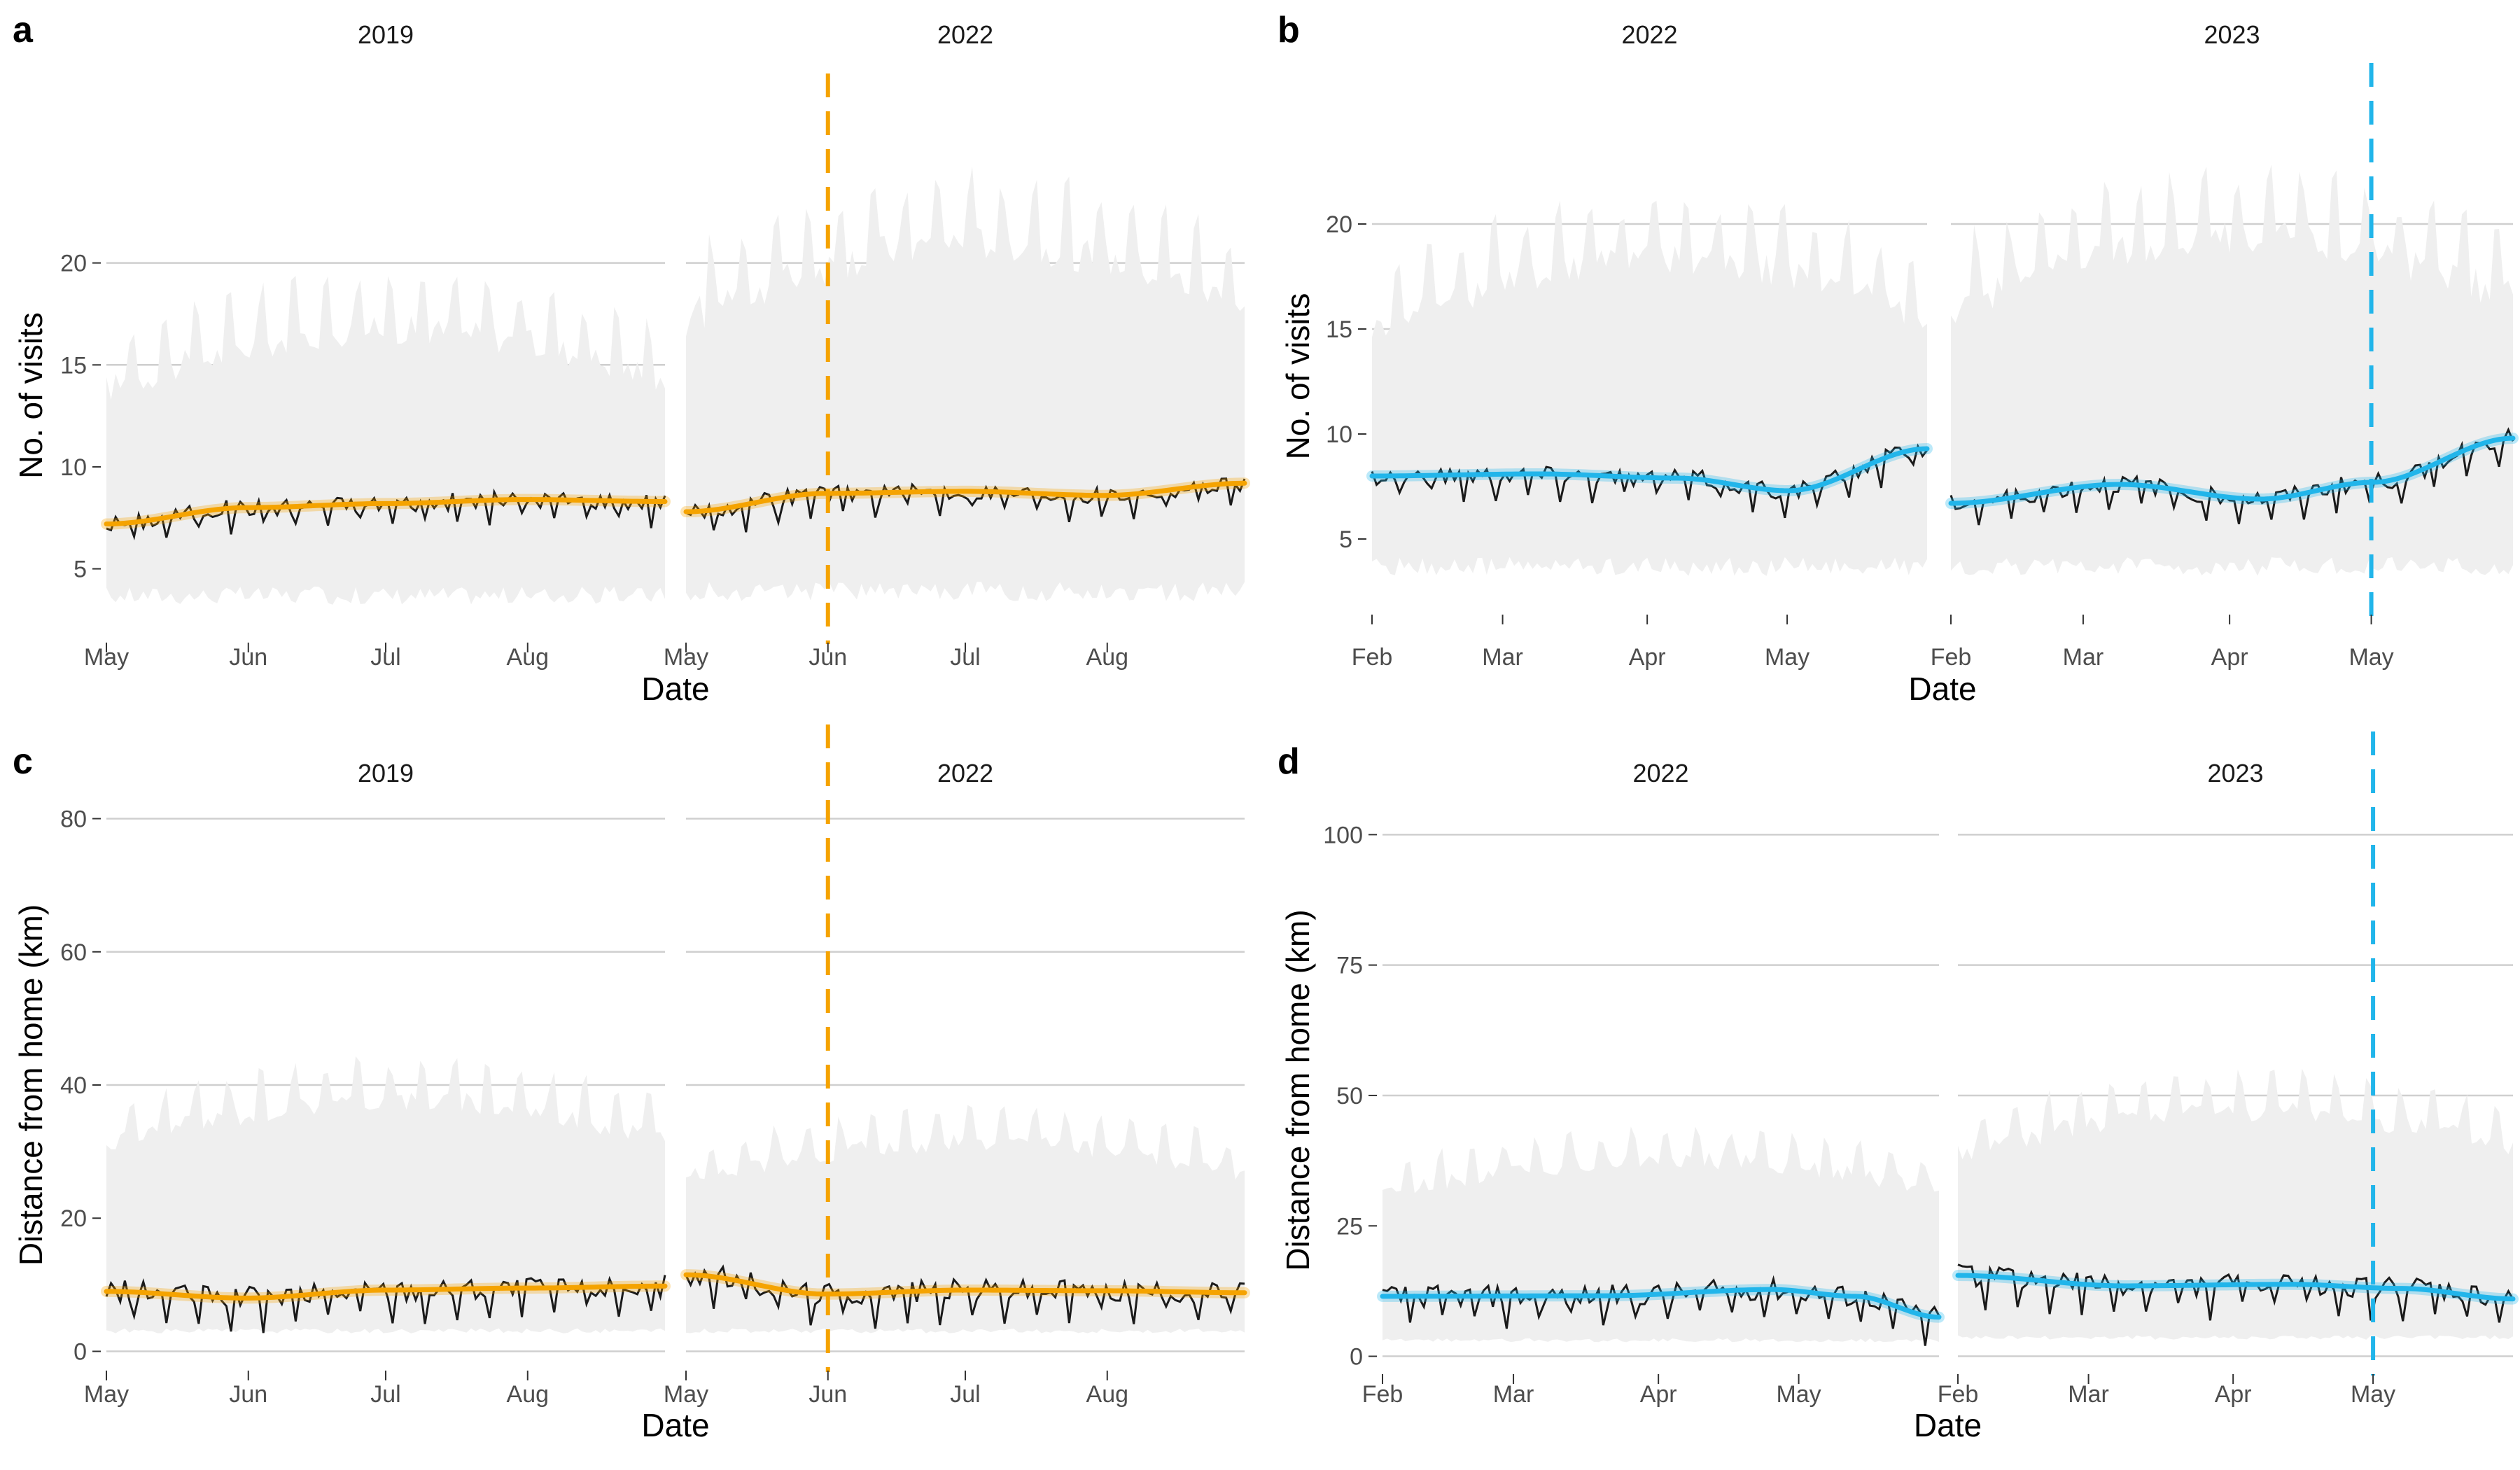 This screenshot has height=1470, width=2520. I want to click on panel-letter: a, so click(23, 30).